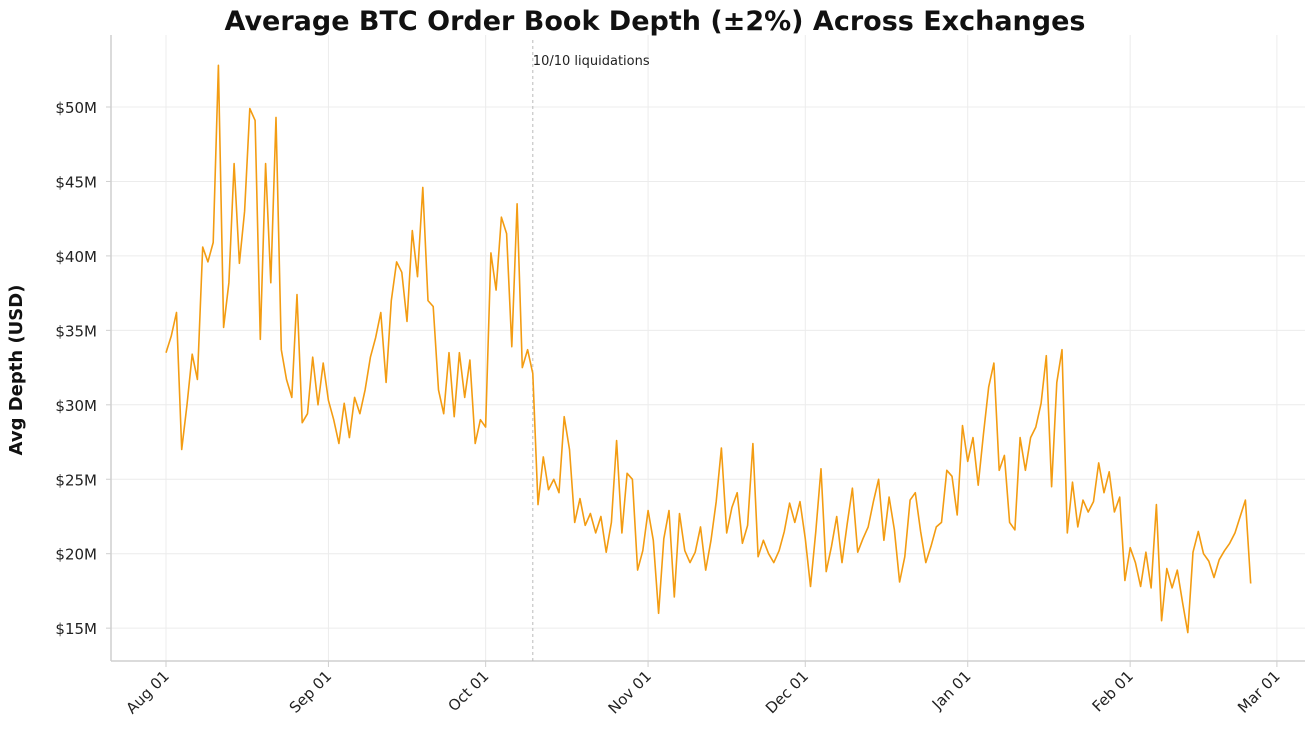  I want to click on y-axis-label: Avg Depth (USD), so click(16, 370).